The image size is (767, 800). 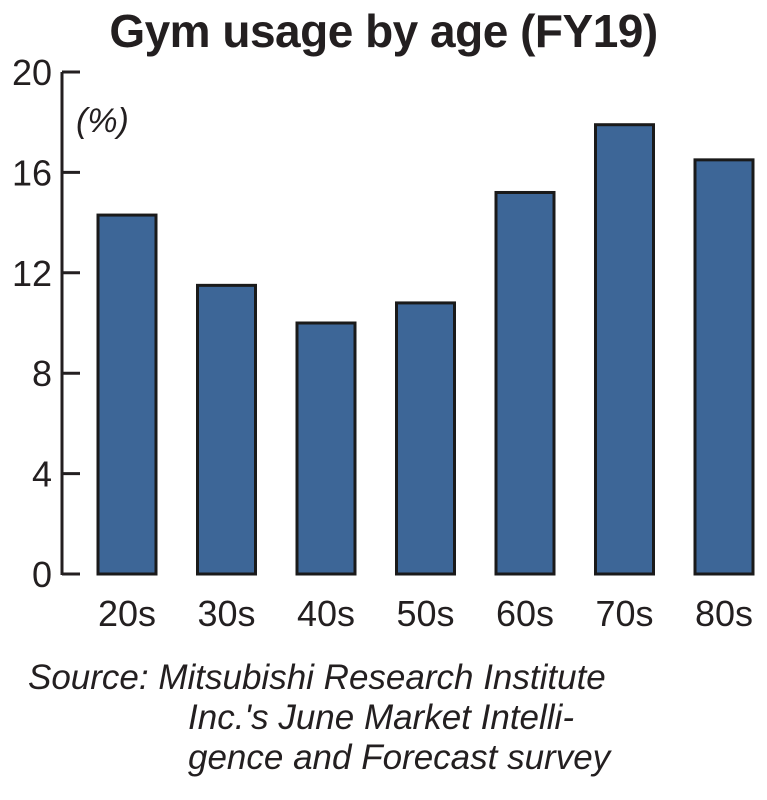 What do you see at coordinates (127, 394) in the screenshot?
I see `bar-20s` at bounding box center [127, 394].